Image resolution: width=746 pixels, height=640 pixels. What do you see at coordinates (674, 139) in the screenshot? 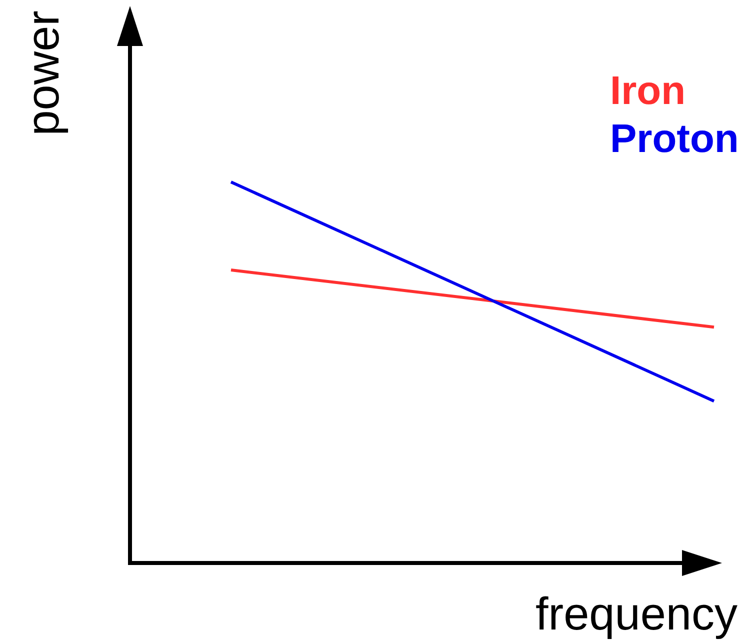
I see `text: Proton` at bounding box center [674, 139].